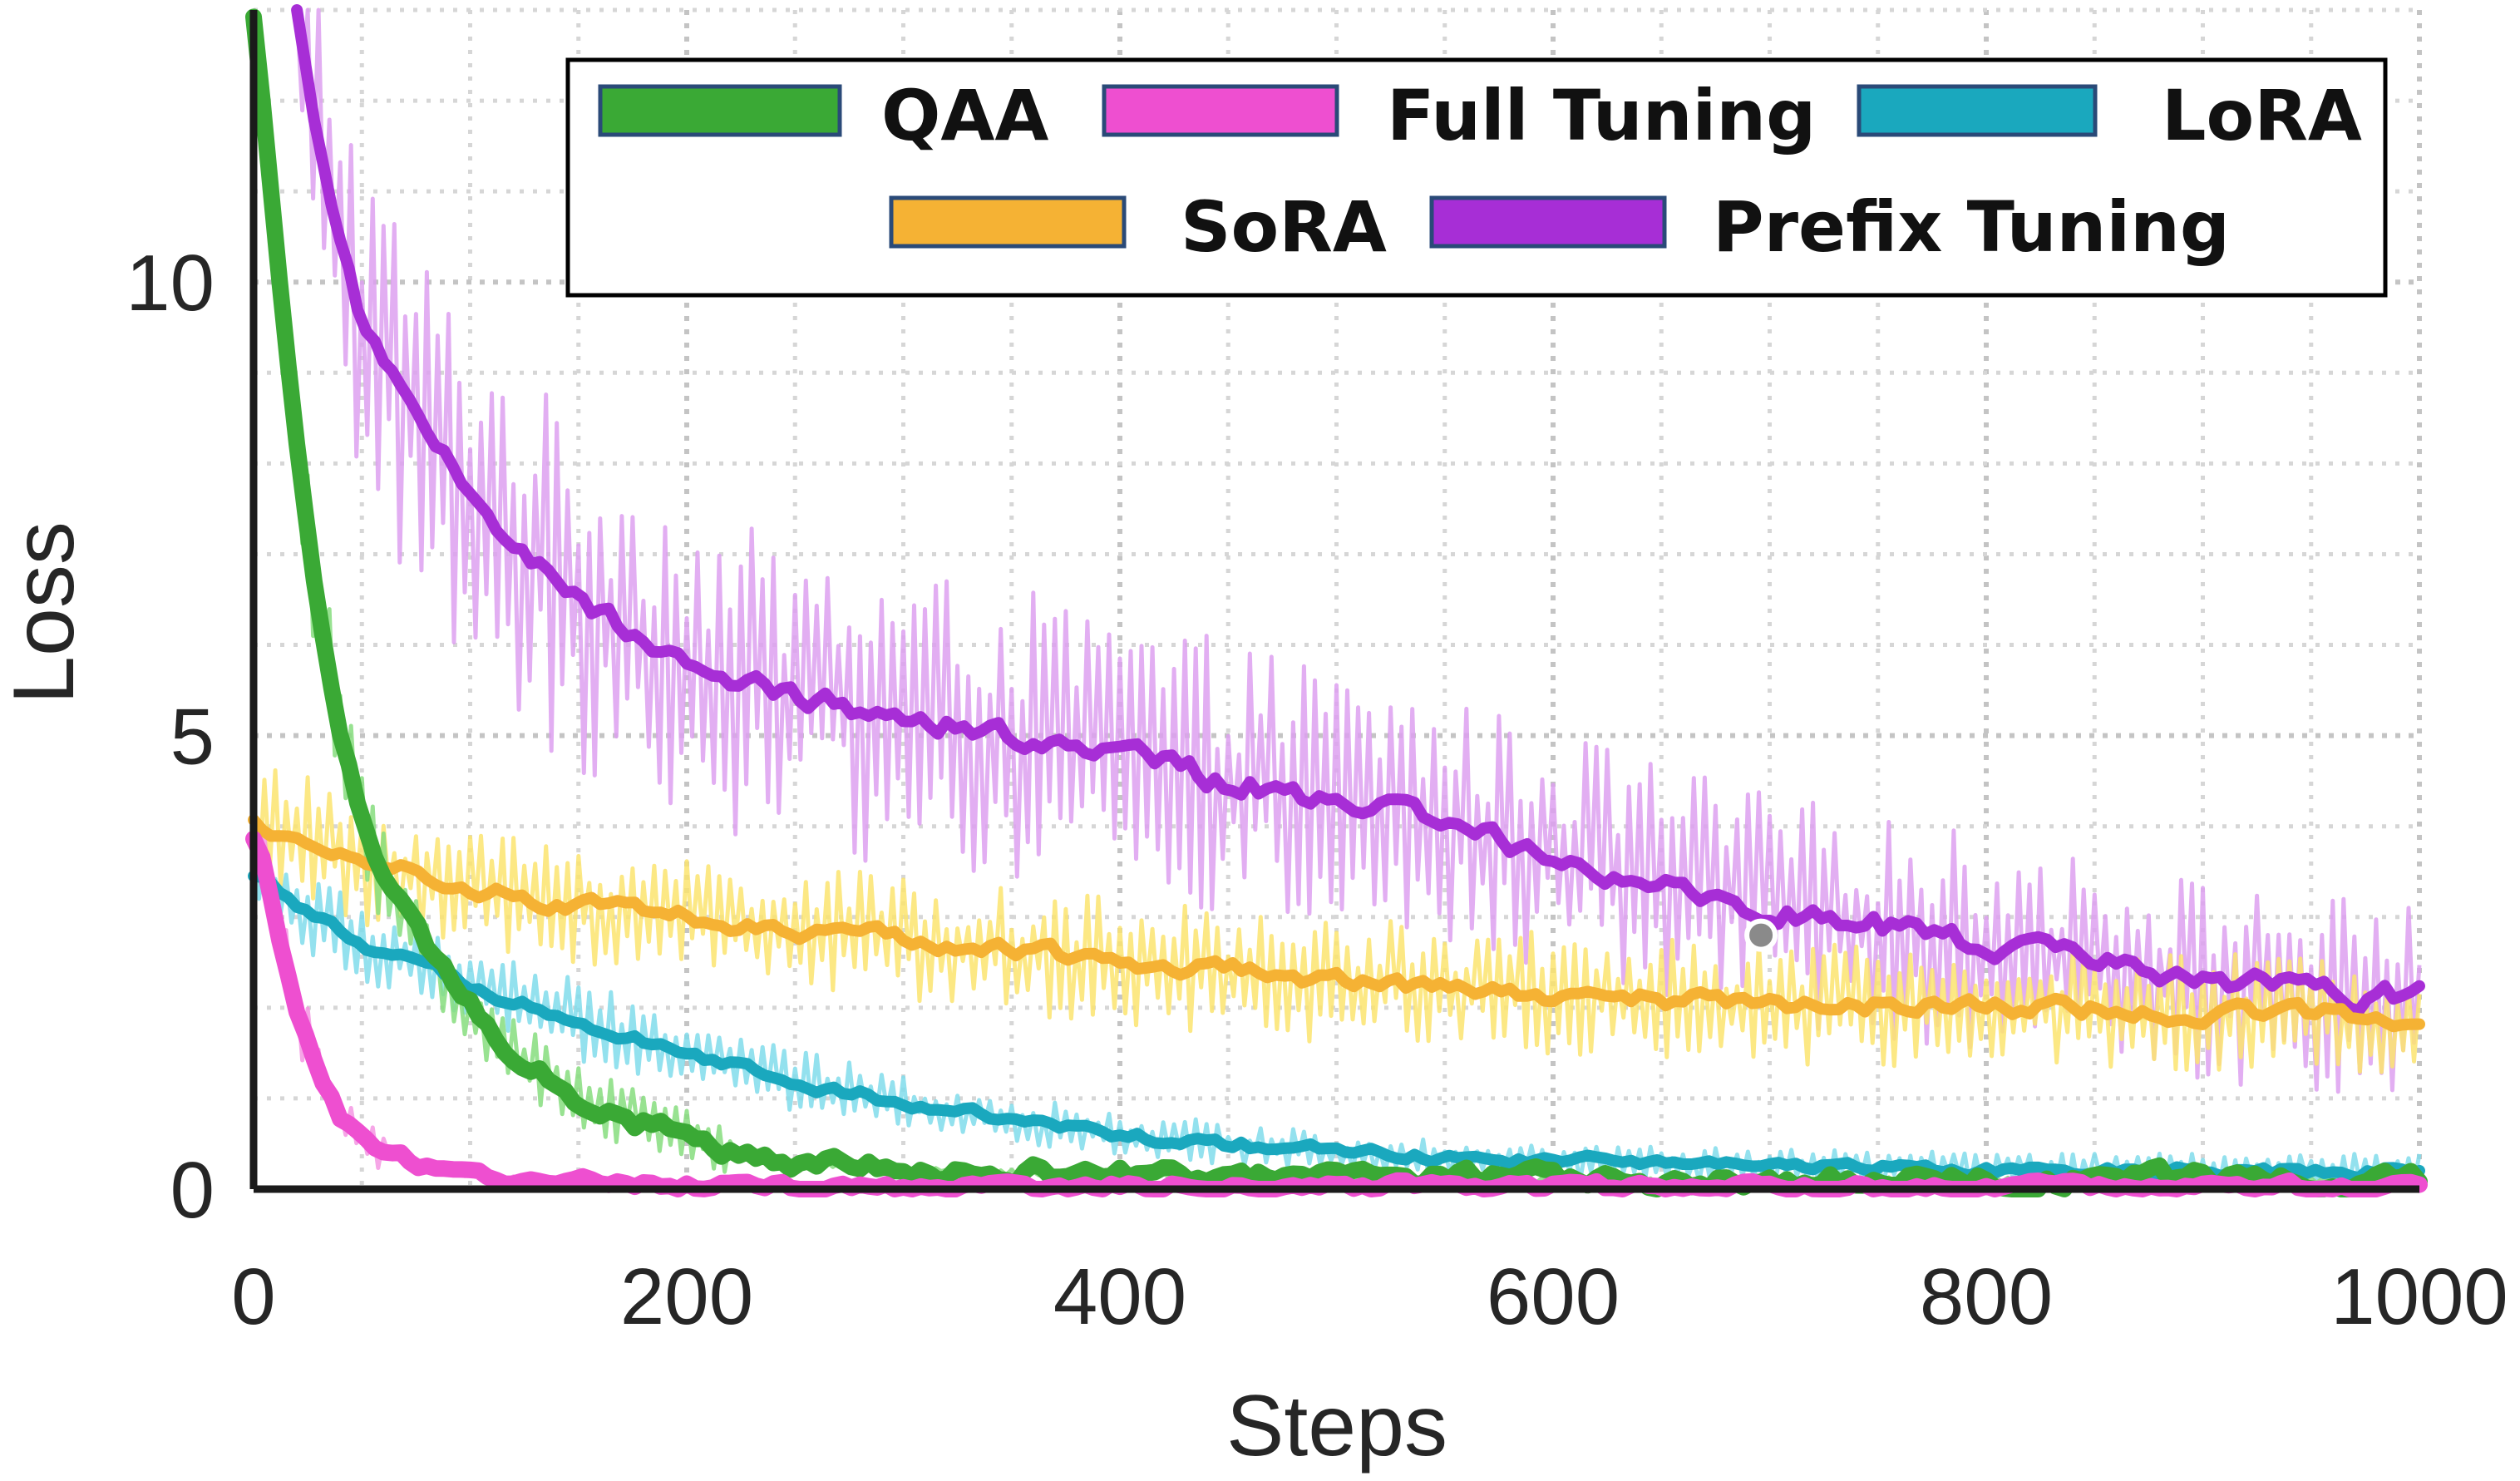 Image resolution: width=2520 pixels, height=1481 pixels. What do you see at coordinates (46, 612) in the screenshot?
I see `y-axis-title: Loss` at bounding box center [46, 612].